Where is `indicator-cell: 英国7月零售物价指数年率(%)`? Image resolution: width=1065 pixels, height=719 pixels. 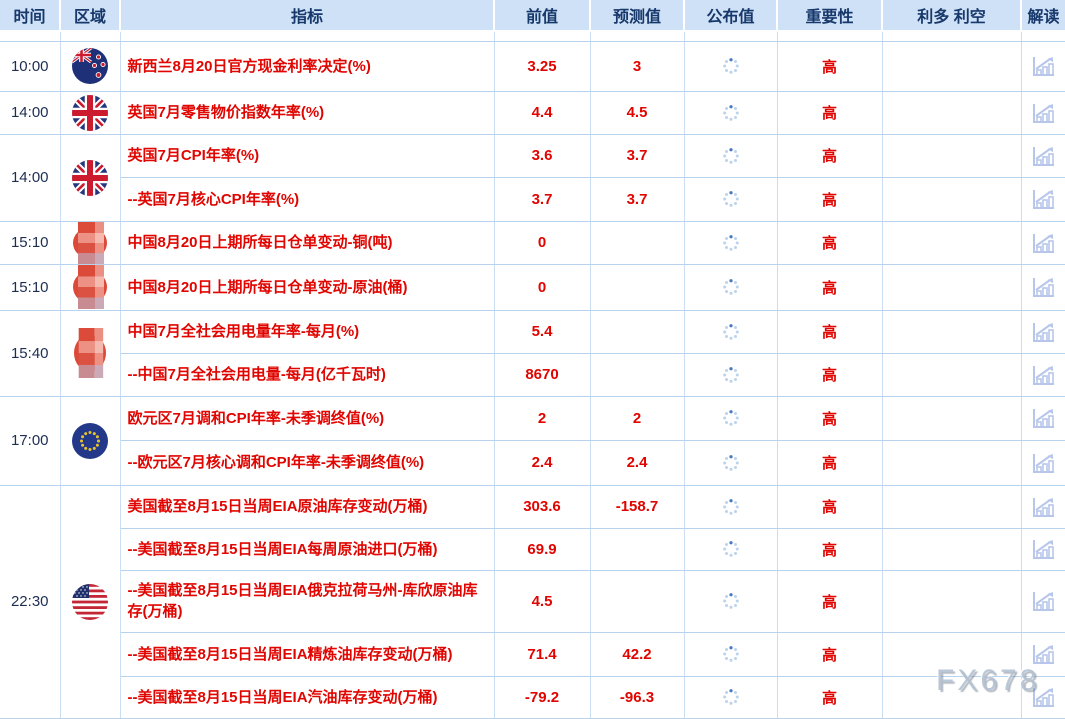
indicator-cell: 英国7月零售物价指数年率(%) is located at coordinates (307, 113).